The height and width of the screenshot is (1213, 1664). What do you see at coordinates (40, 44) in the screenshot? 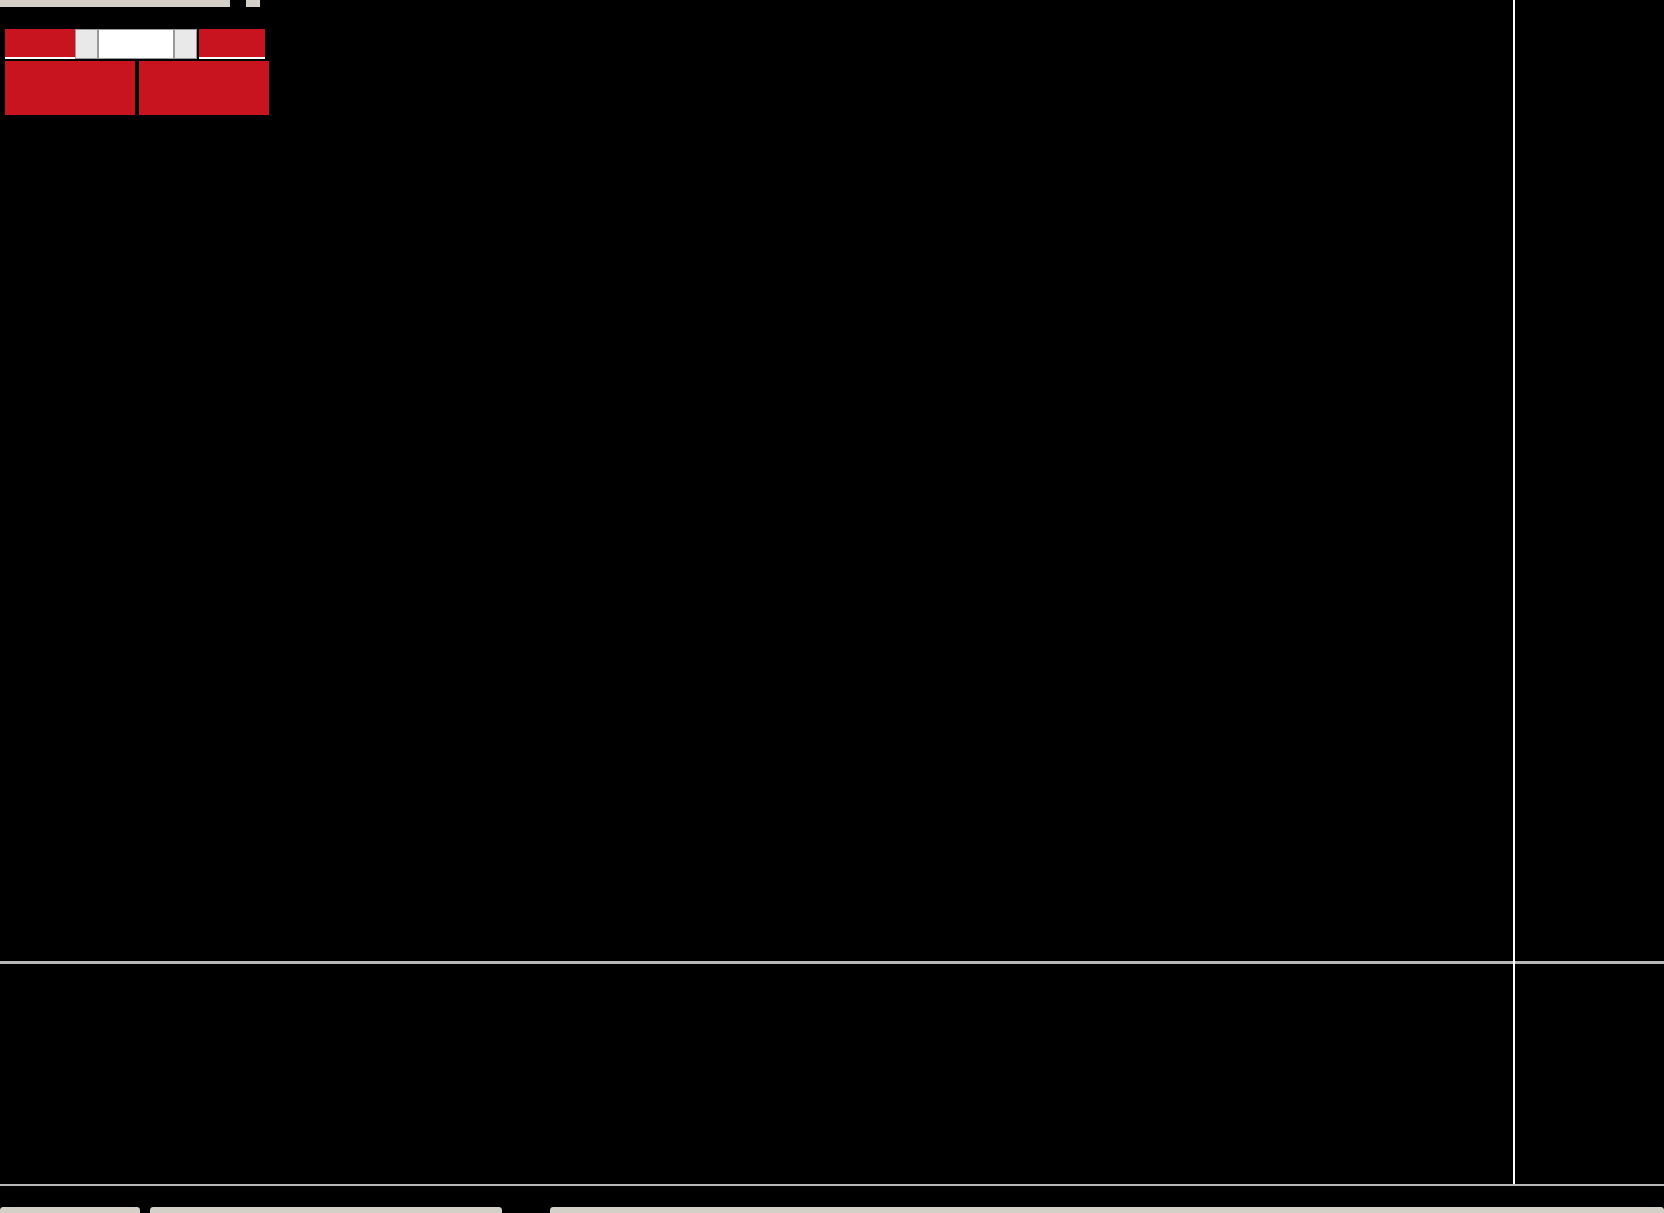
I see `sell-button` at bounding box center [40, 44].